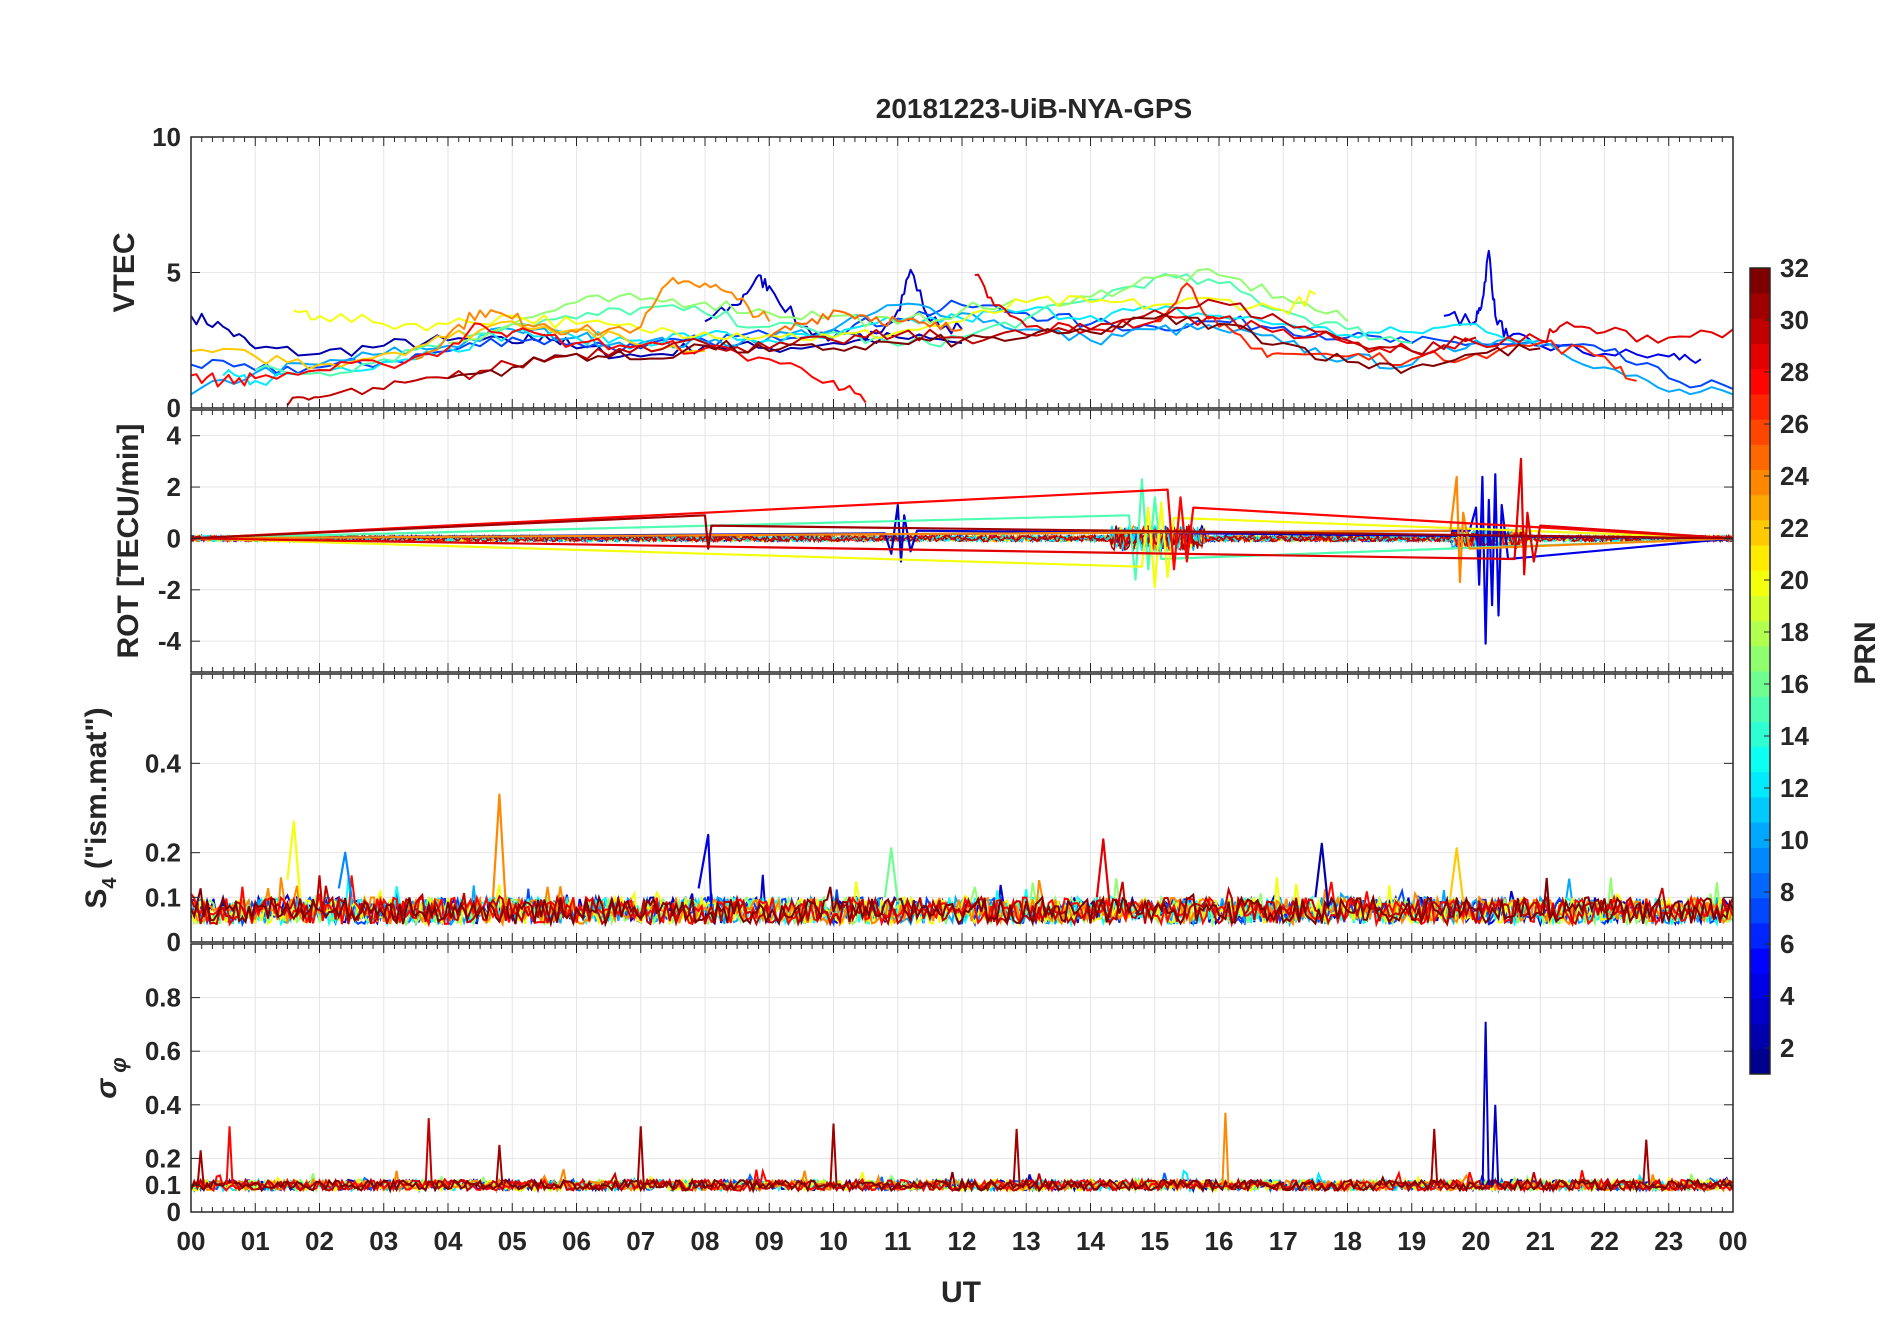  What do you see at coordinates (1794, 788) in the screenshot?
I see `colorbar-tick-label: 12` at bounding box center [1794, 788].